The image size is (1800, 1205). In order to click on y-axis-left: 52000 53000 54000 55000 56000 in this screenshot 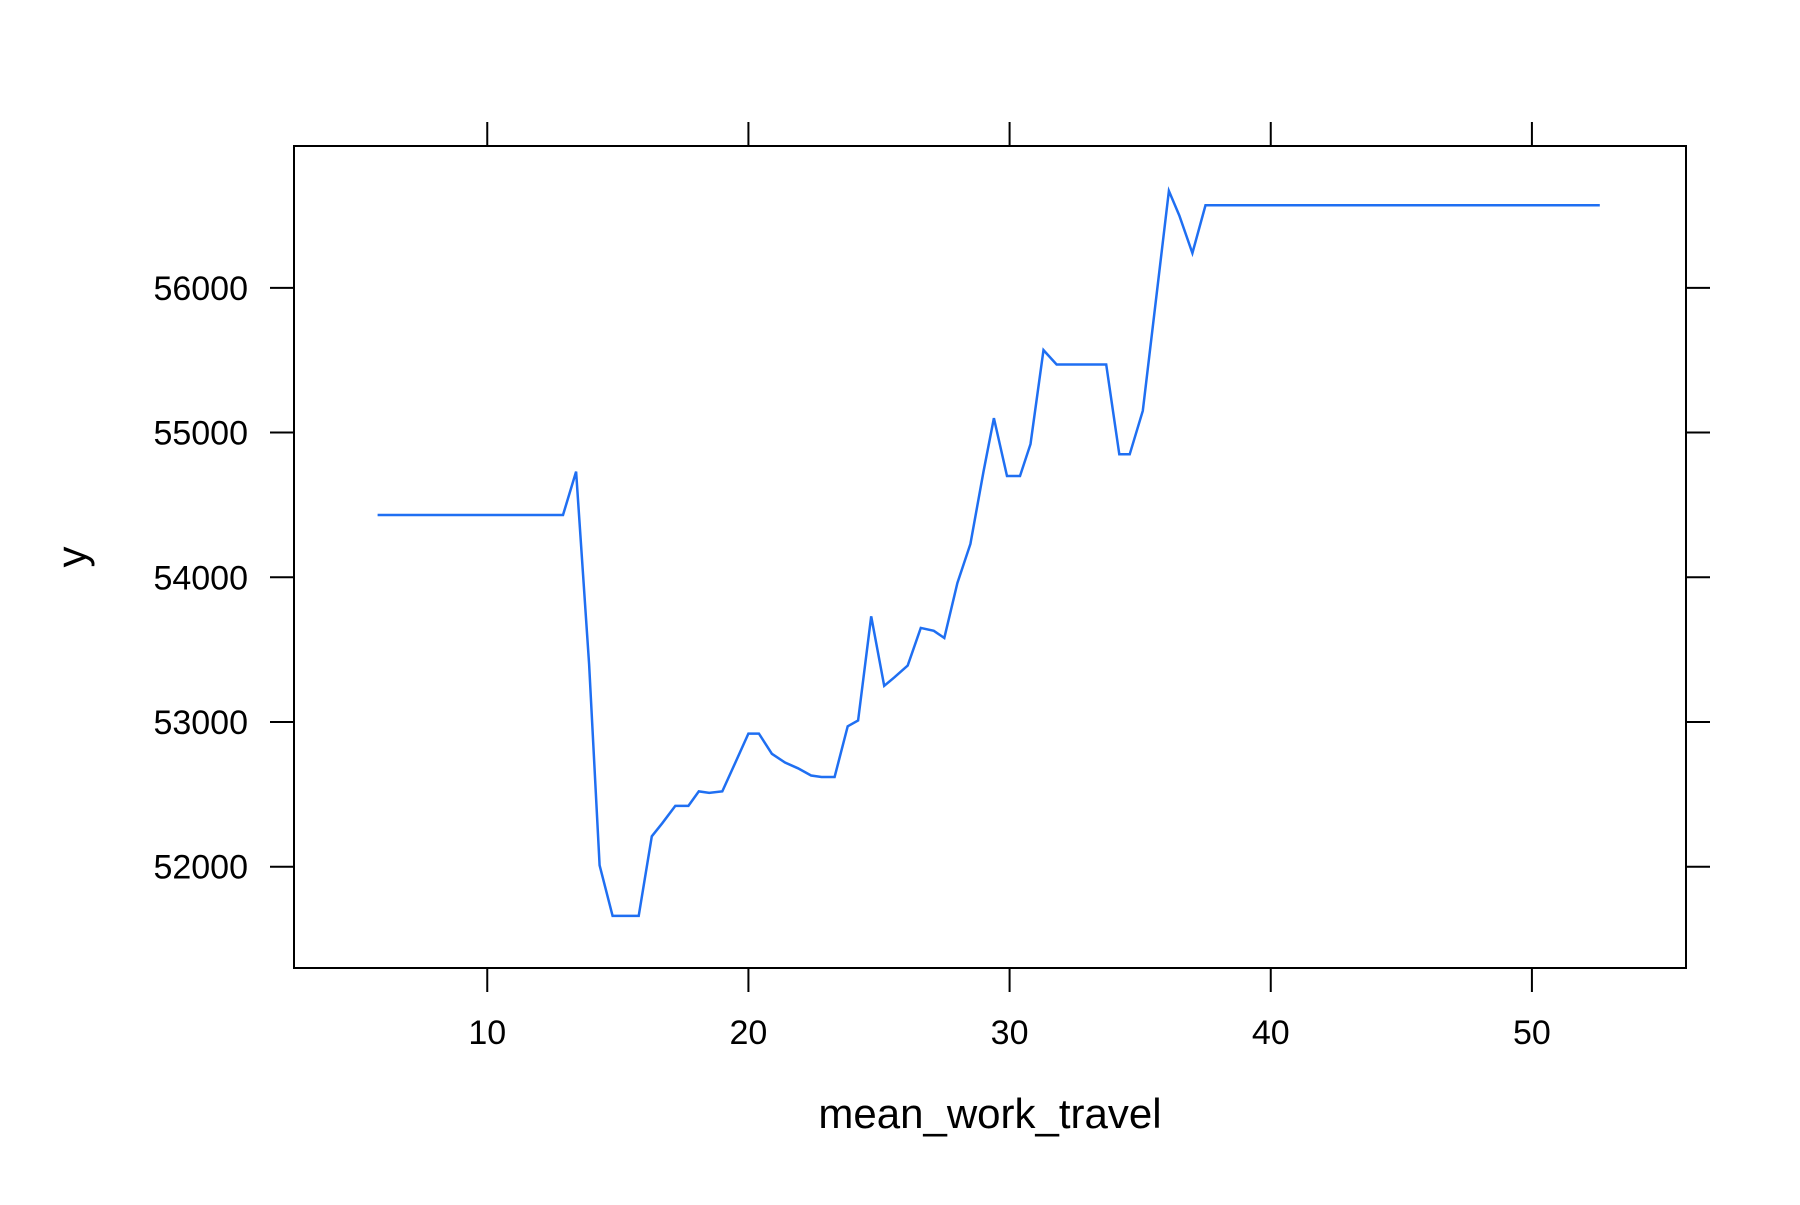, I will do `click(223, 578)`.